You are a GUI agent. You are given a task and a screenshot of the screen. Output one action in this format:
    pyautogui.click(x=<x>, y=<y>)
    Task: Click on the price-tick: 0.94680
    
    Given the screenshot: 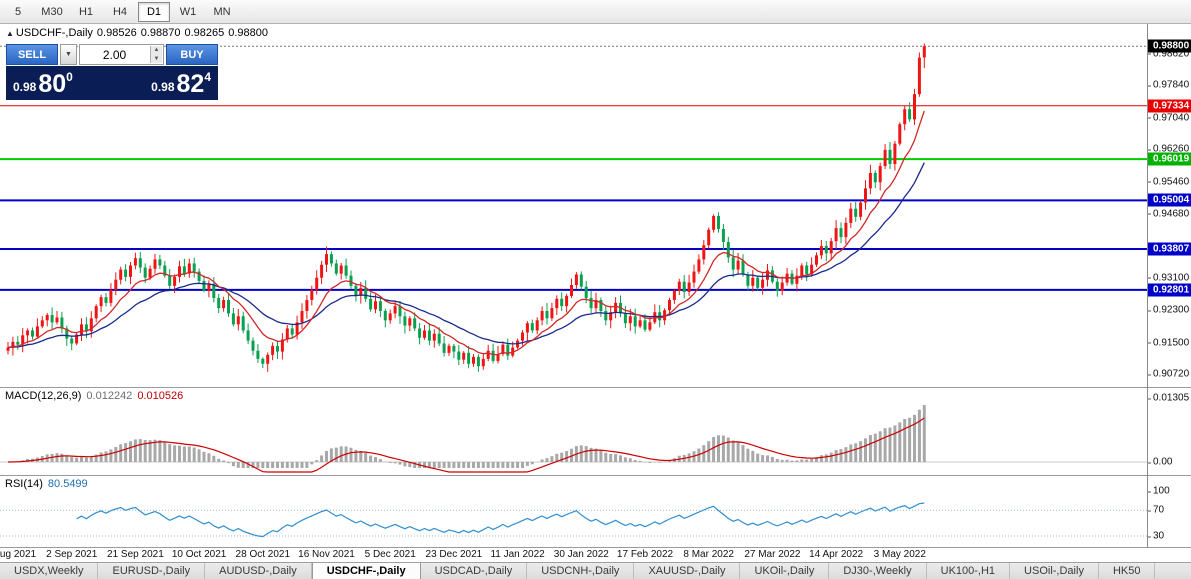 What is the action you would take?
    pyautogui.click(x=1168, y=214)
    